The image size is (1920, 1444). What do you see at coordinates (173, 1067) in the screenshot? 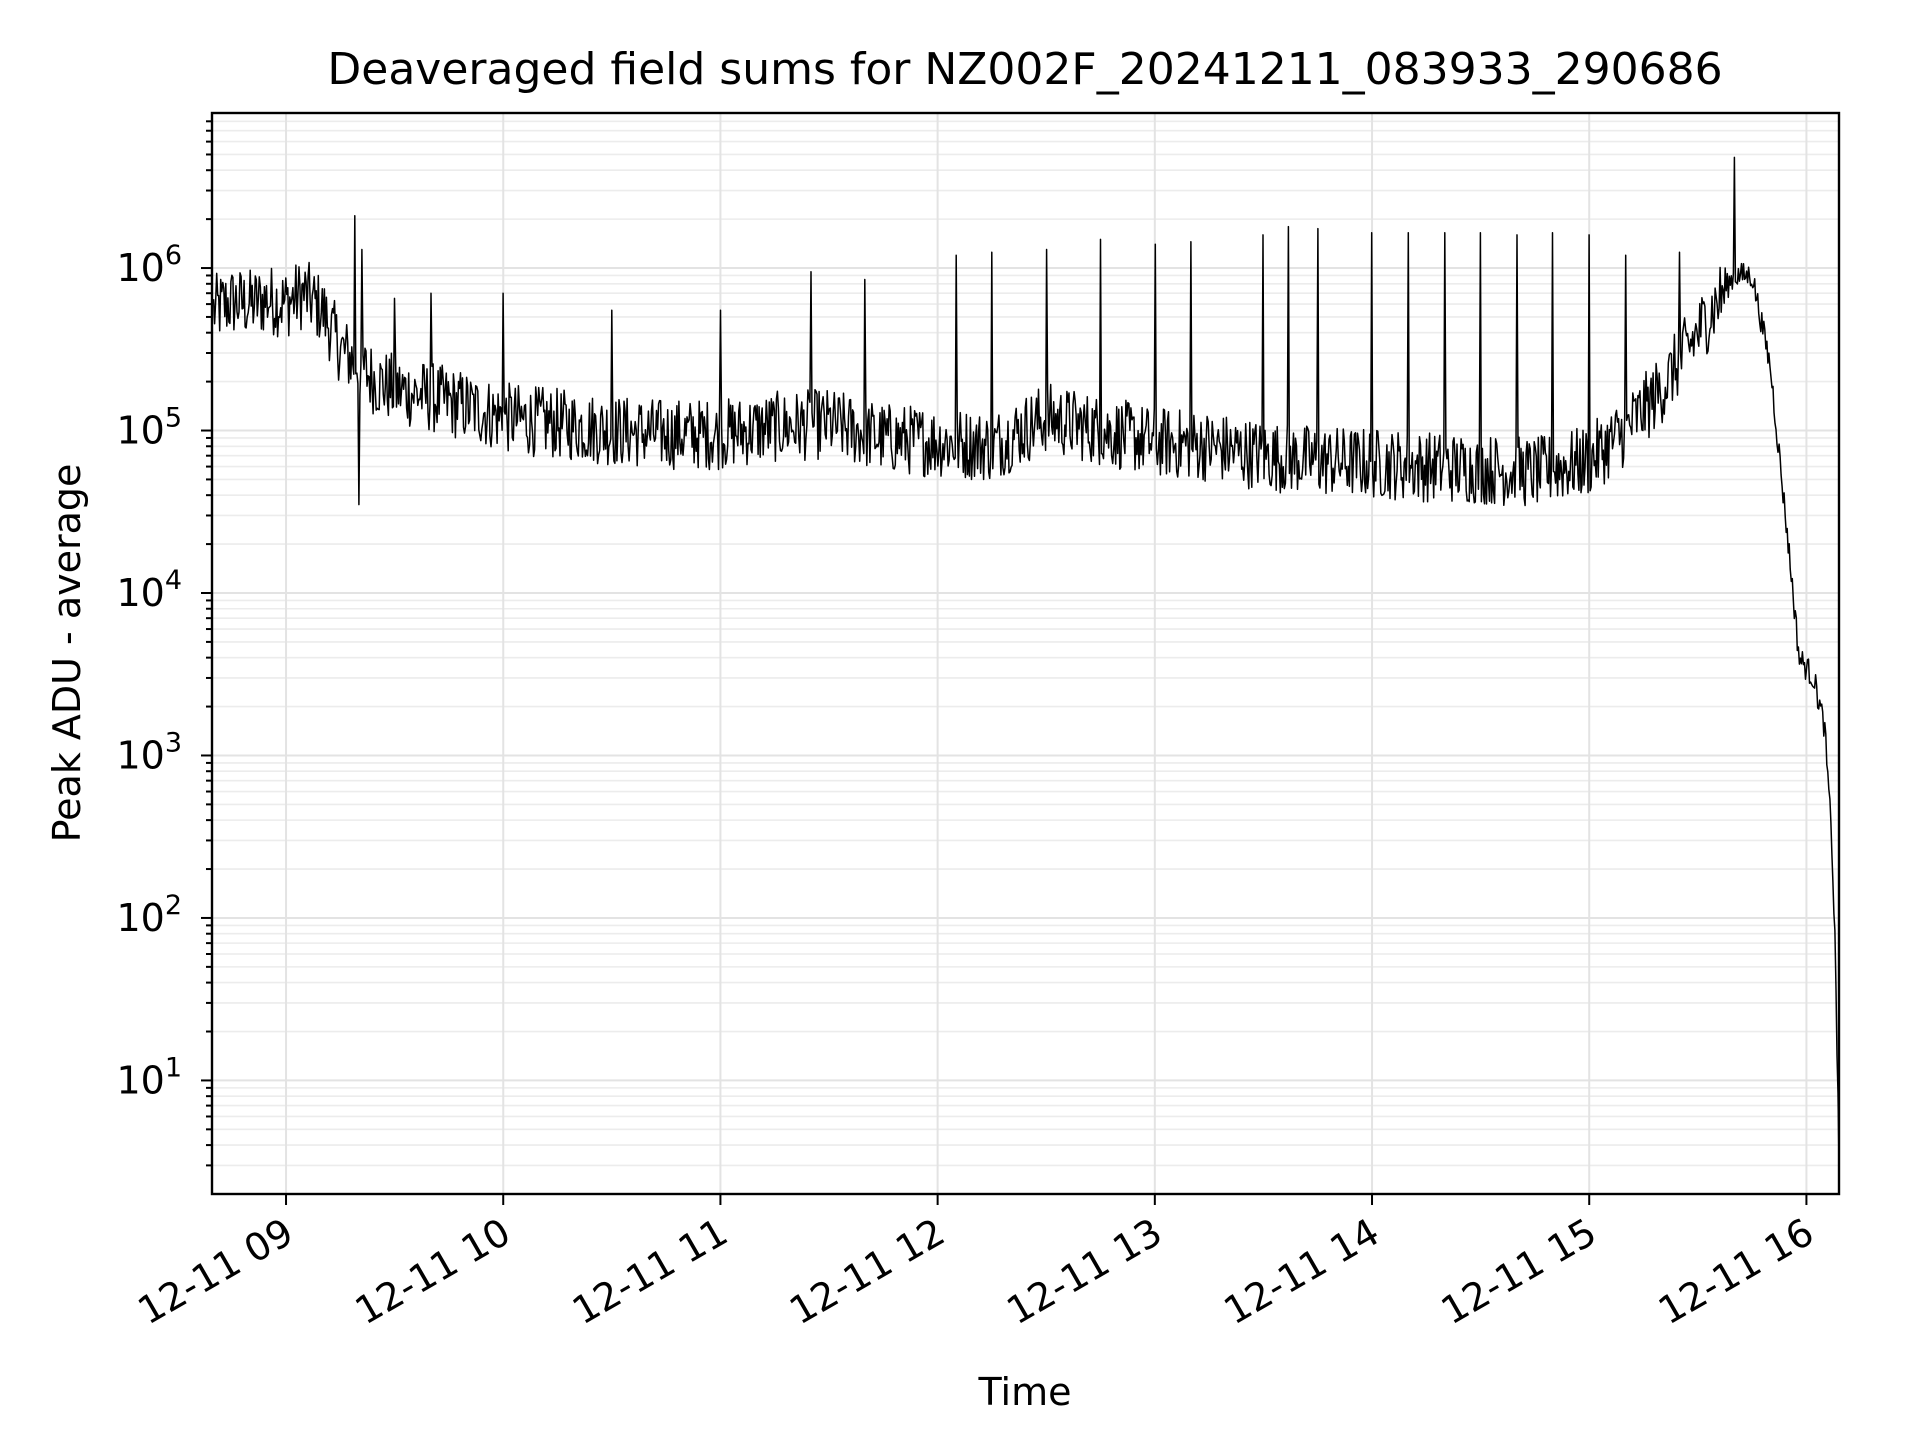
I see `y-tick-exponent: 1` at bounding box center [173, 1067].